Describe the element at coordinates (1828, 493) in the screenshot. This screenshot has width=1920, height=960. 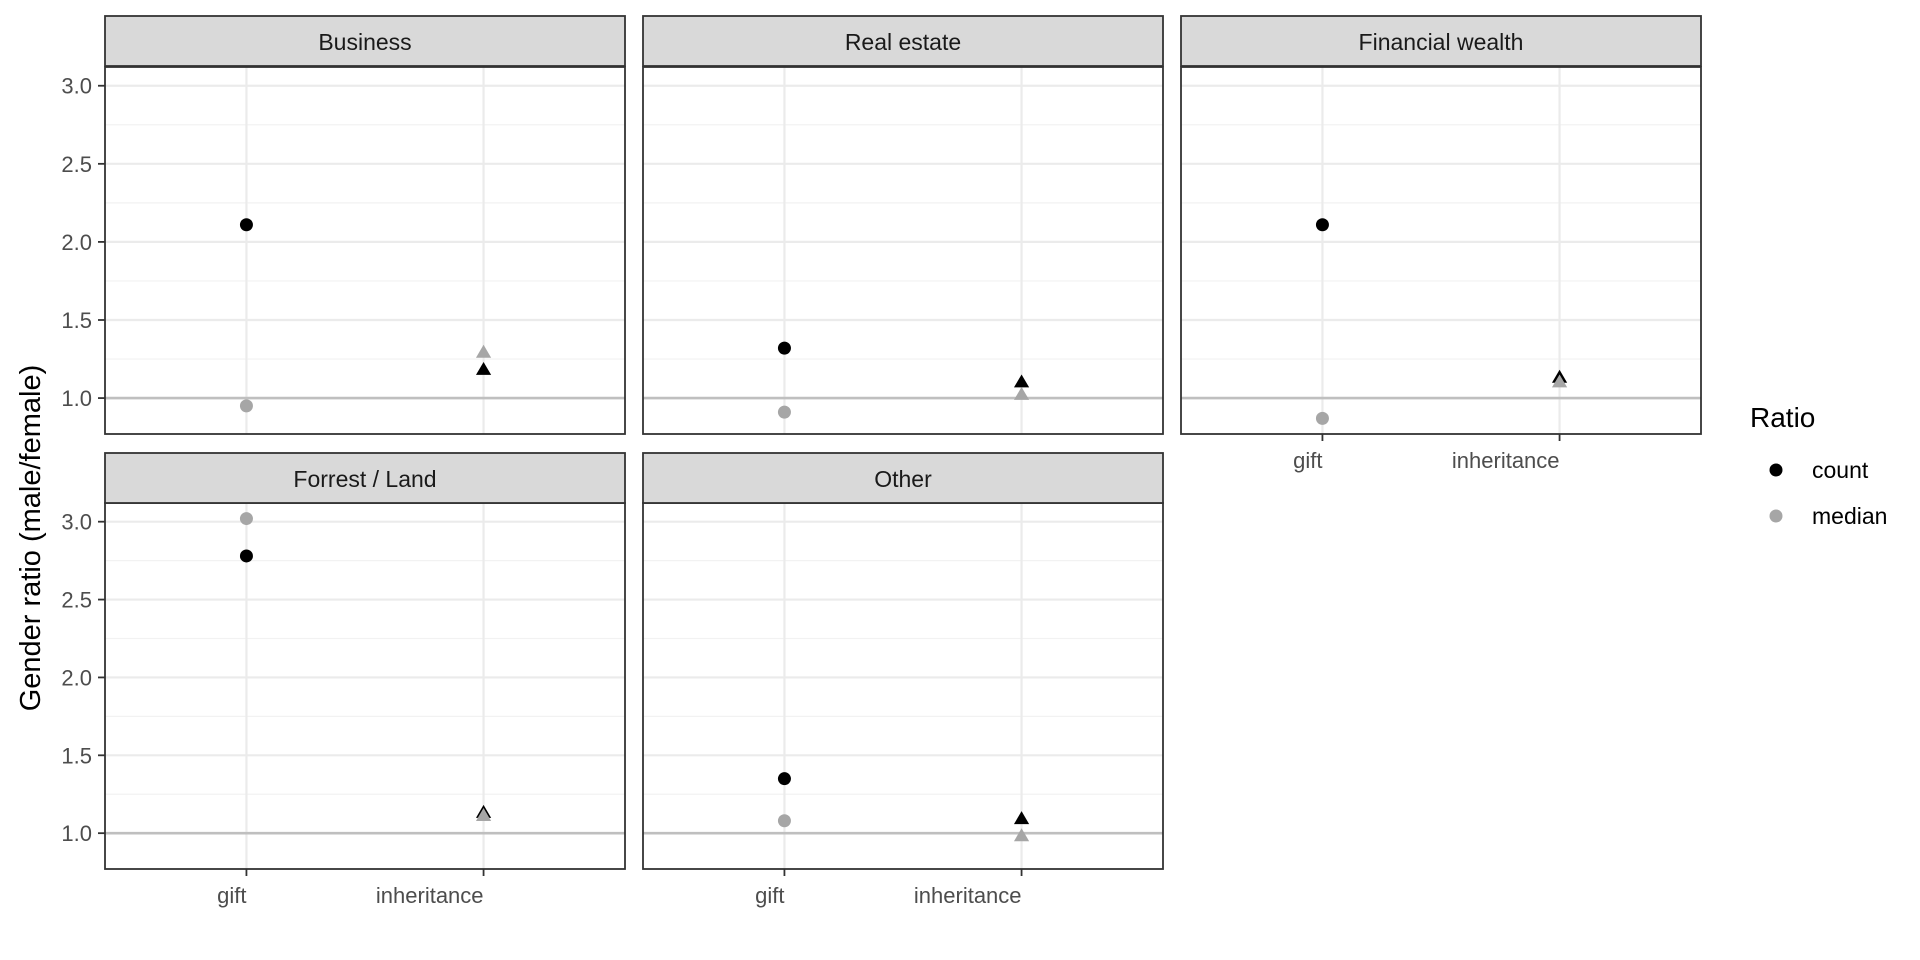
I see `legend-entries: count median` at that location.